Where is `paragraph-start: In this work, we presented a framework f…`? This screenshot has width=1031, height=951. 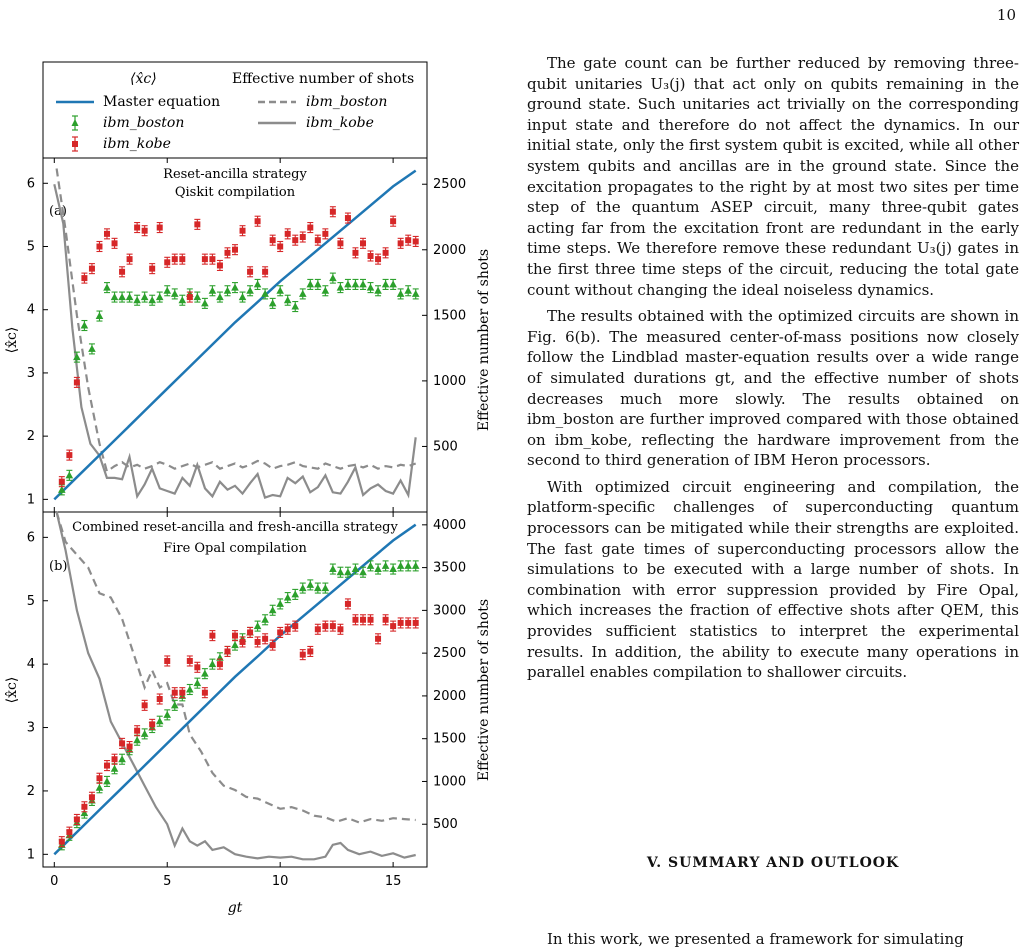 paragraph-start: In this work, we presented a framework f… is located at coordinates (755, 939).